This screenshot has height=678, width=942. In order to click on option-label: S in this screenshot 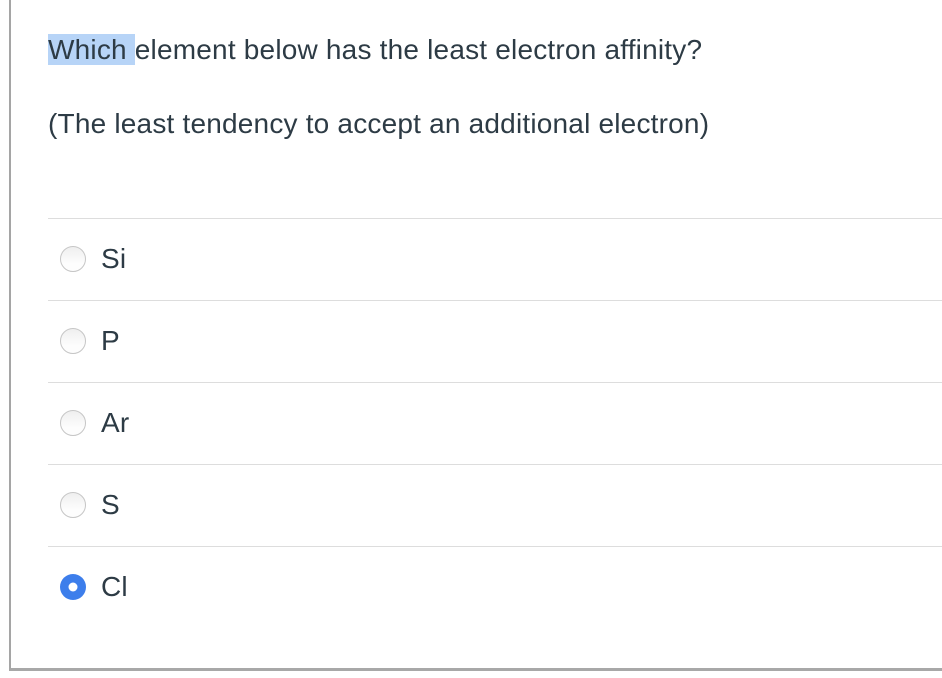, I will do `click(110, 504)`.